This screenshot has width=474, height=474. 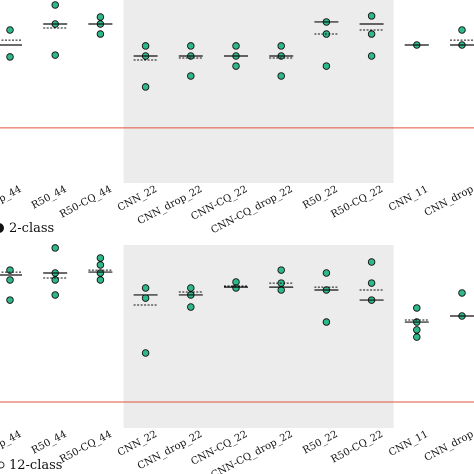 What do you see at coordinates (35, 465) in the screenshot?
I see `panel-caption: 12-class` at bounding box center [35, 465].